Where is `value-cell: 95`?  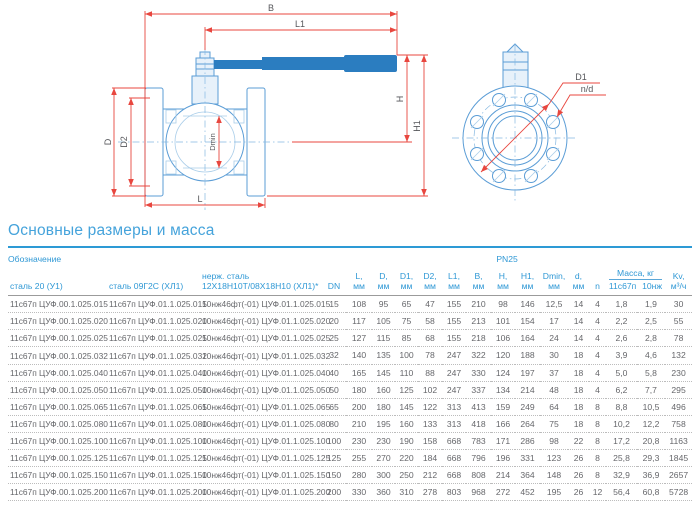
value-cell: 95 is located at coordinates (383, 304).